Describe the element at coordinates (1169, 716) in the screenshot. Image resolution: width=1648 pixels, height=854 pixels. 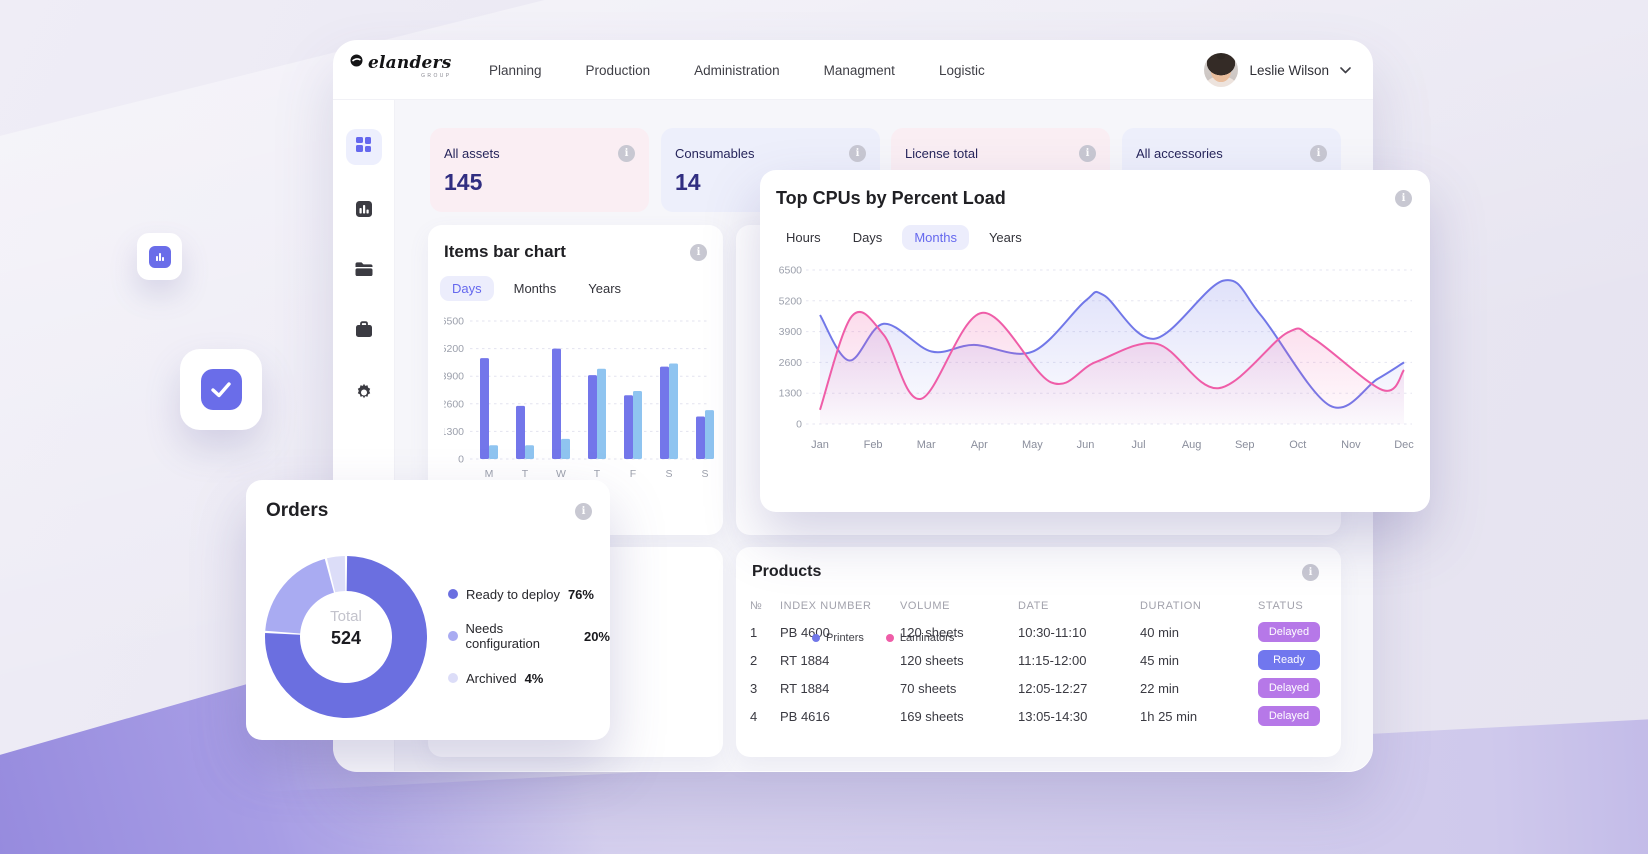
I see `table-cell: 1h 25 min` at that location.